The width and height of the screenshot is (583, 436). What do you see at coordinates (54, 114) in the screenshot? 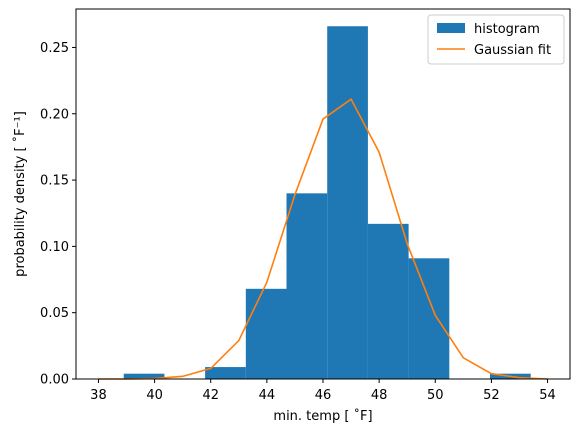
I see `y-tick-label: 0.20` at bounding box center [54, 114].